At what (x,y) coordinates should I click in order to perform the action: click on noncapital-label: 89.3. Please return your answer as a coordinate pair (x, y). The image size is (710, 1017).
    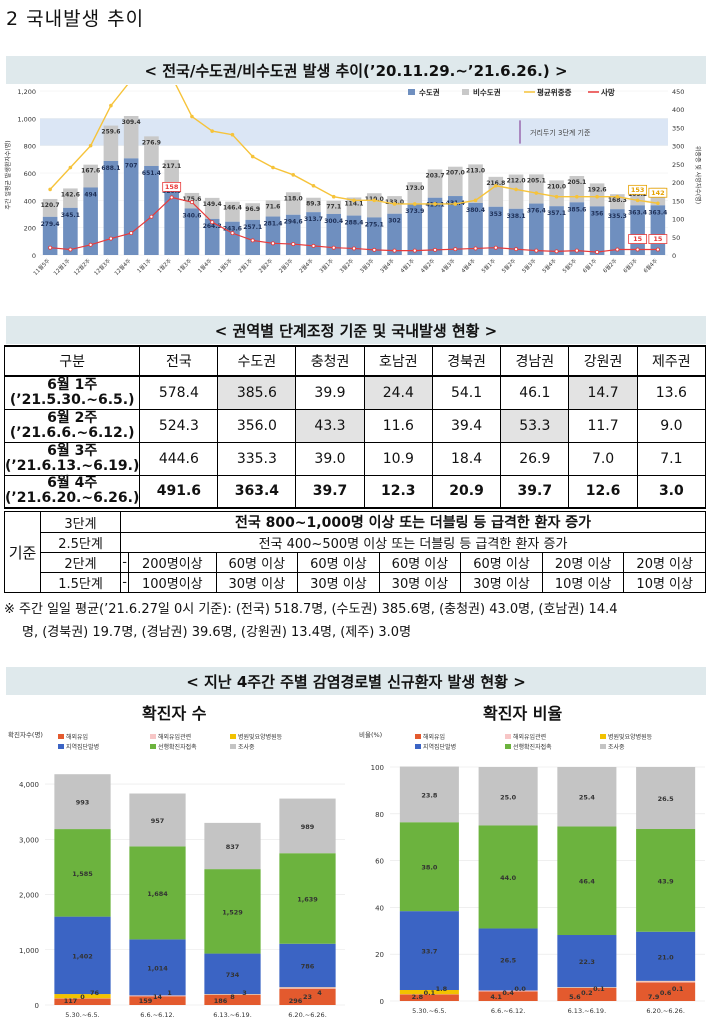
    Looking at the image, I should click on (313, 204).